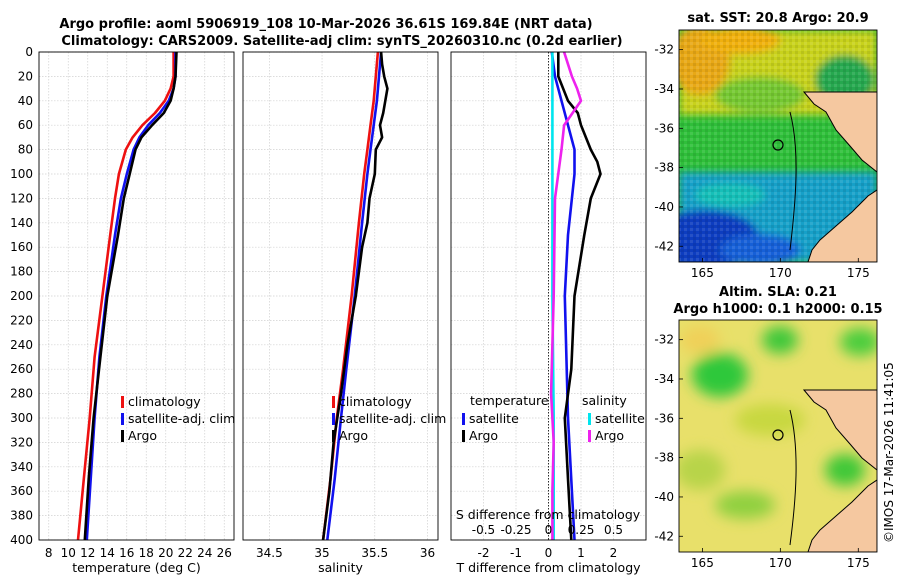 The width and height of the screenshot is (900, 580). Describe the element at coordinates (581, 530) in the screenshot. I see `s-tick-label: 0.25` at that location.